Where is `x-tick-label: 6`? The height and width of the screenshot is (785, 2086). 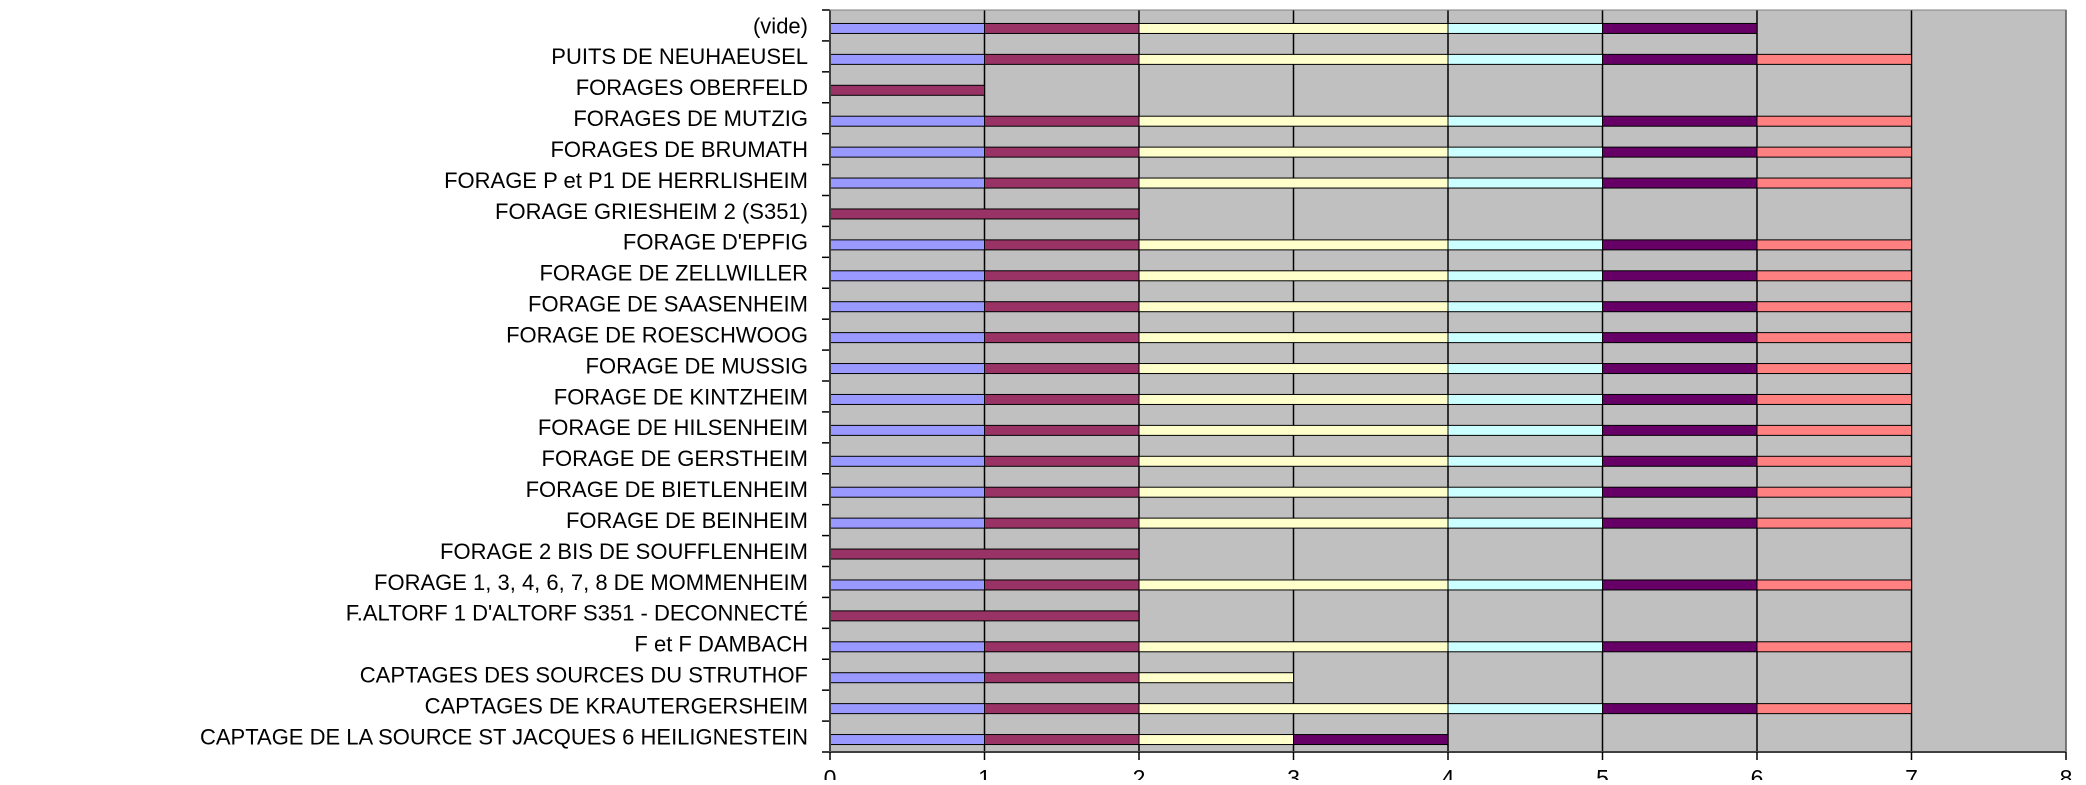
x-tick-label: 6 is located at coordinates (1757, 772).